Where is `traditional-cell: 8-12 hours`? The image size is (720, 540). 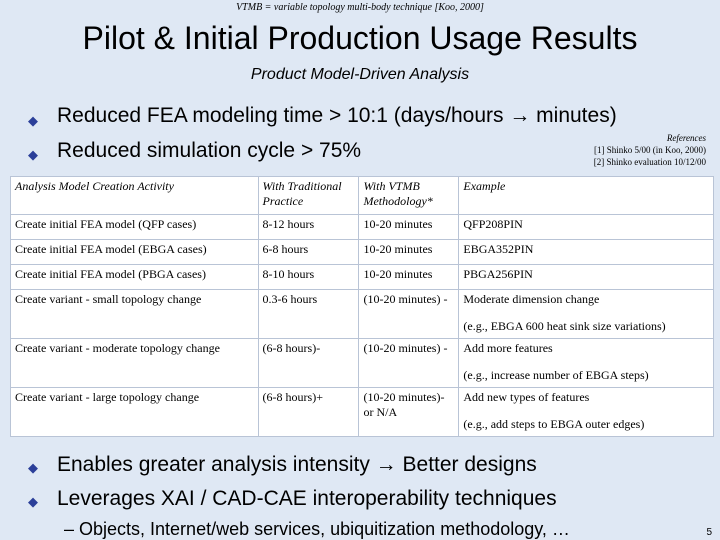 traditional-cell: 8-12 hours is located at coordinates (308, 227).